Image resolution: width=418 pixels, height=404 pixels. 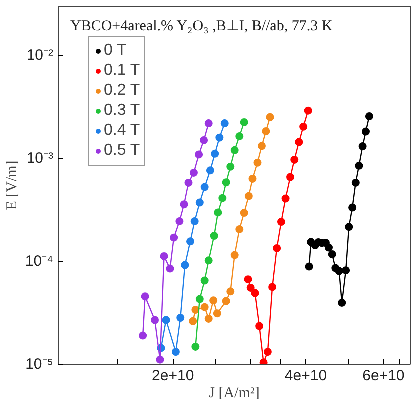 What do you see at coordinates (383, 376) in the screenshot?
I see `x-tick-label: 6e+10` at bounding box center [383, 376].